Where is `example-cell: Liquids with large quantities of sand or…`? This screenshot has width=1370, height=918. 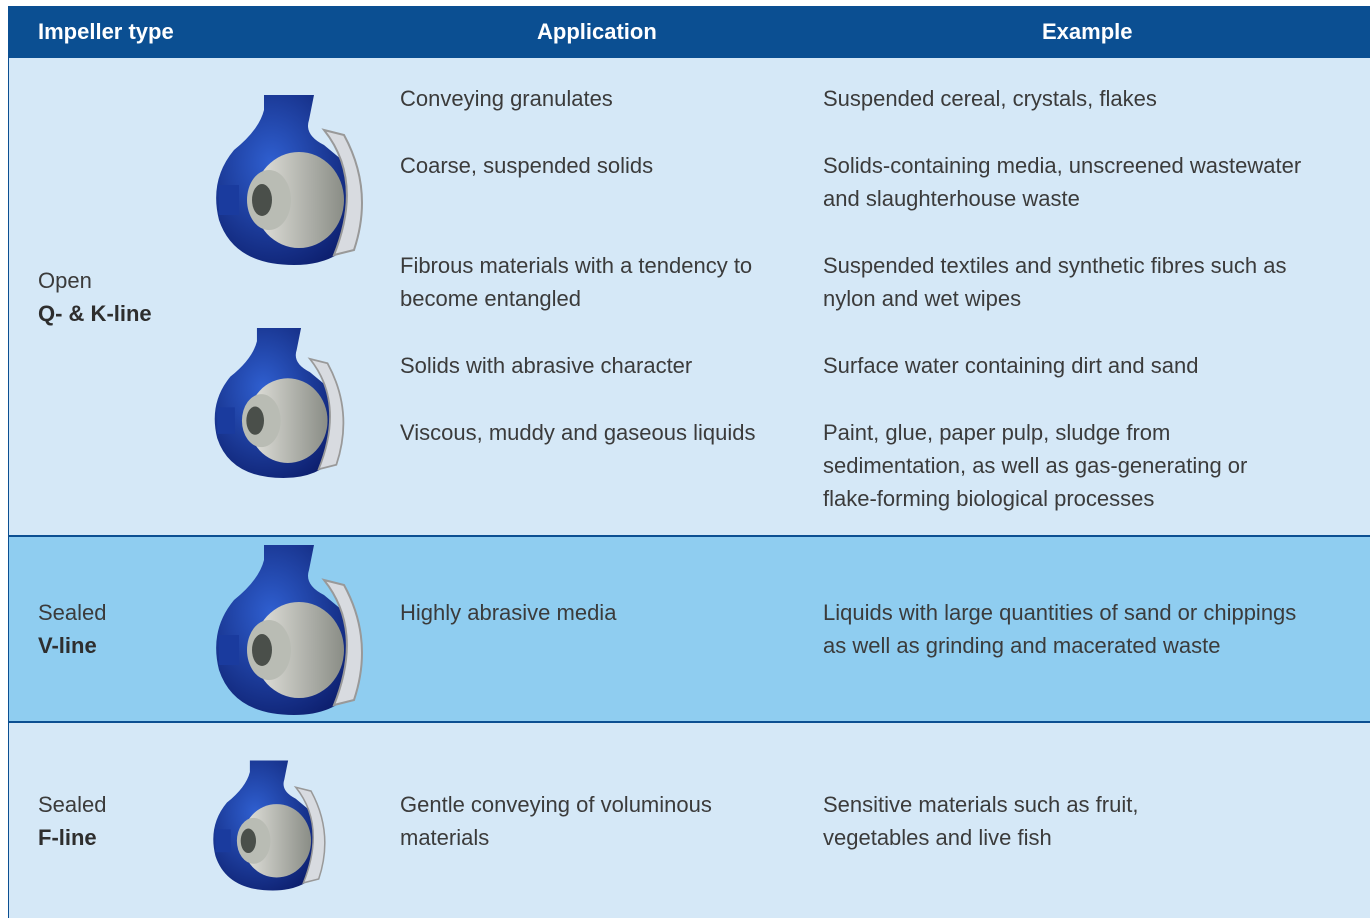 example-cell: Liquids with large quantities of sand or… is located at coordinates (1093, 629).